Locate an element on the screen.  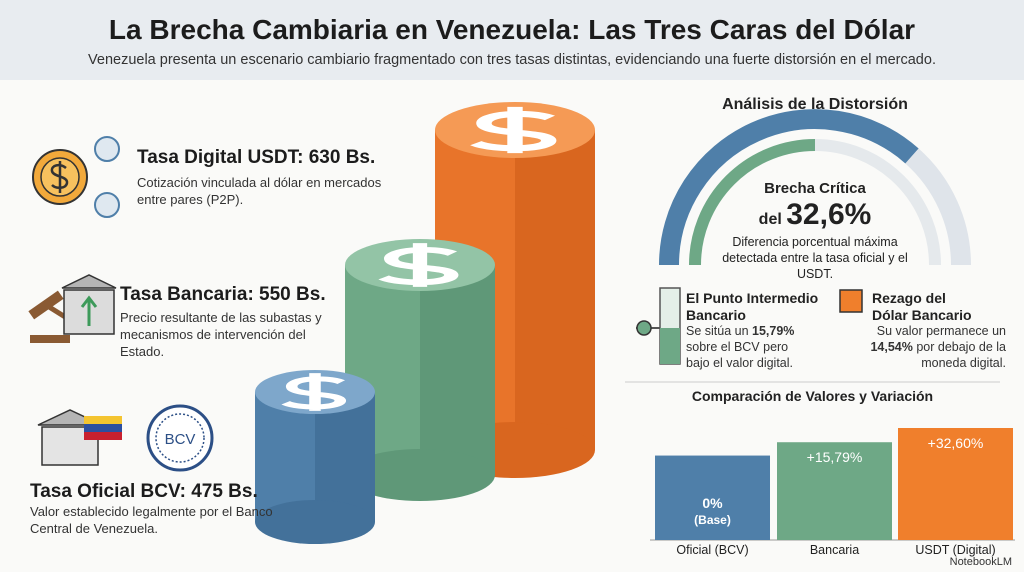
header-band is located at coordinates (512, 40).